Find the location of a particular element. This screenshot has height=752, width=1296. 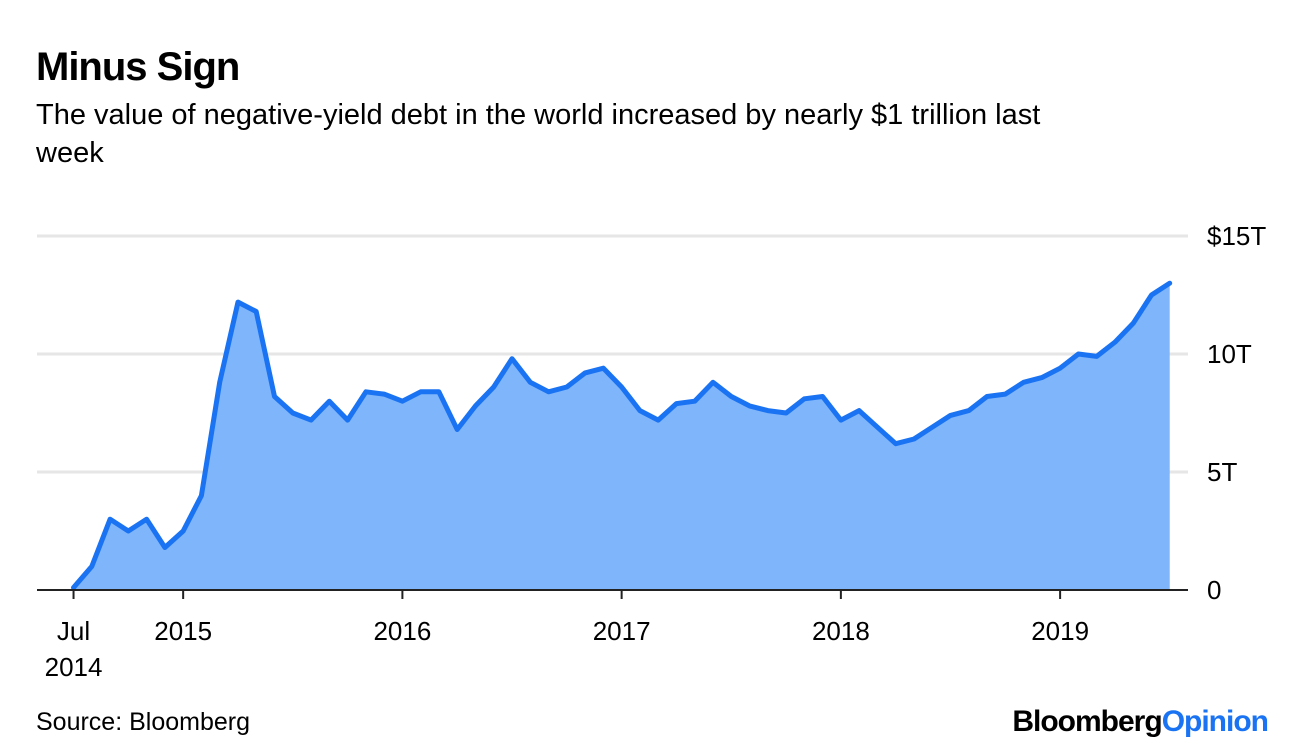

chart-subtitle: week is located at coordinates (69, 153).